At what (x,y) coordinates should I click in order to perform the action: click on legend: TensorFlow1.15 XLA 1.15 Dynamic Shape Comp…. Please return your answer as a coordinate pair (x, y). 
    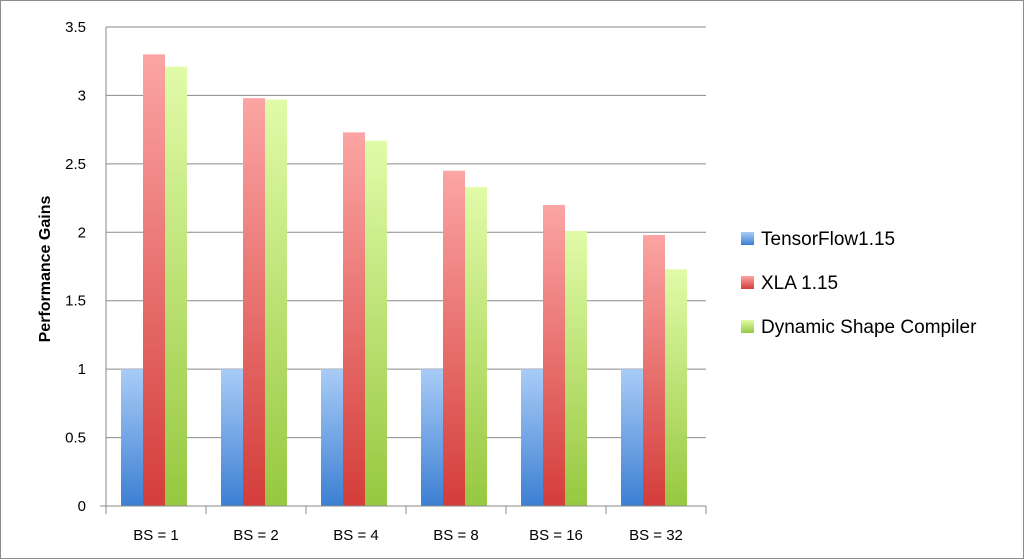
    Looking at the image, I should click on (859, 283).